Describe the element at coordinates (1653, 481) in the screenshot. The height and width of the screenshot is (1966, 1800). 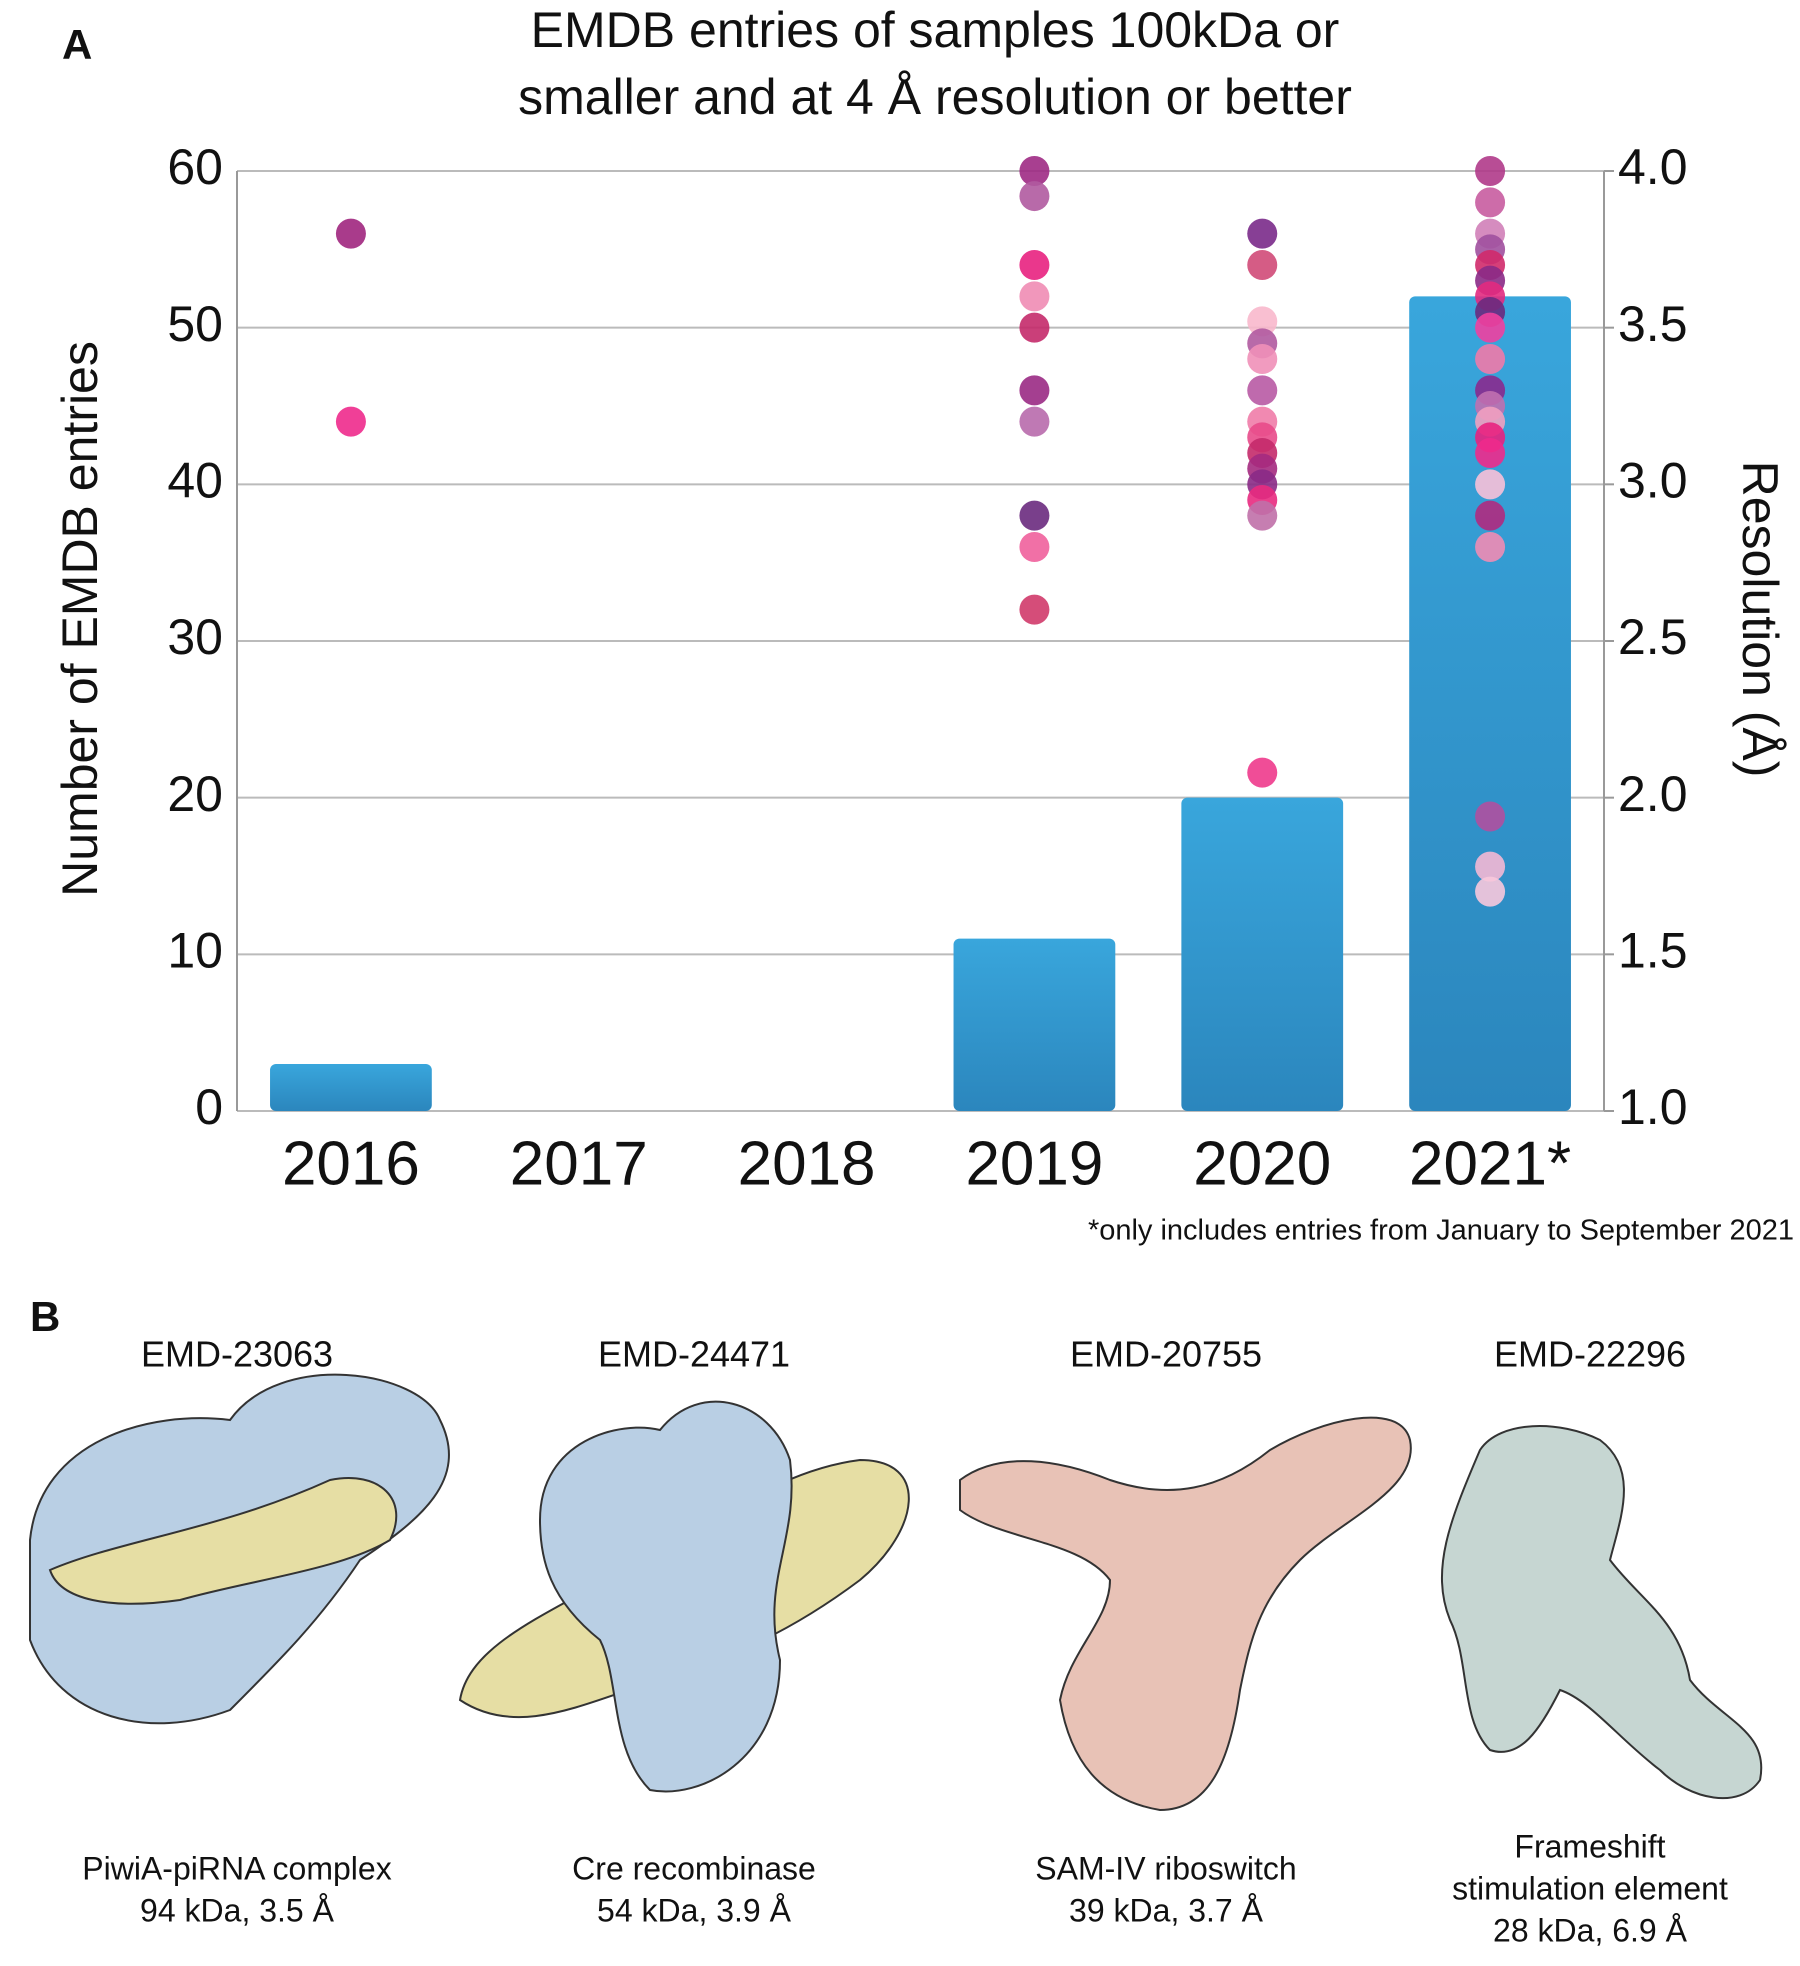
I see `y2-tick-label: 3.0` at that location.